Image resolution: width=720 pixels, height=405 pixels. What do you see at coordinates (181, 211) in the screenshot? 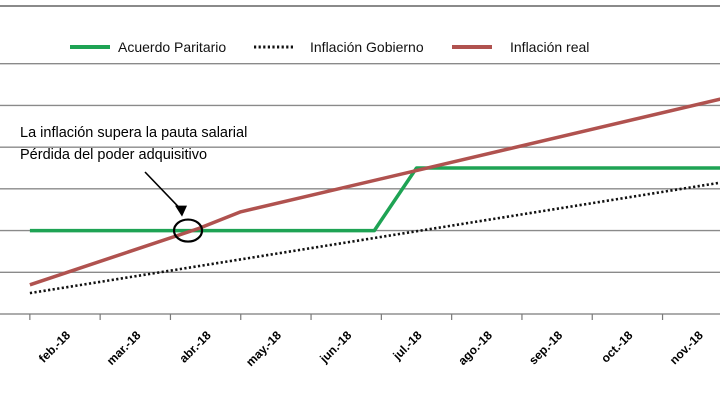
I see `annotation-arrowhead` at bounding box center [181, 211].